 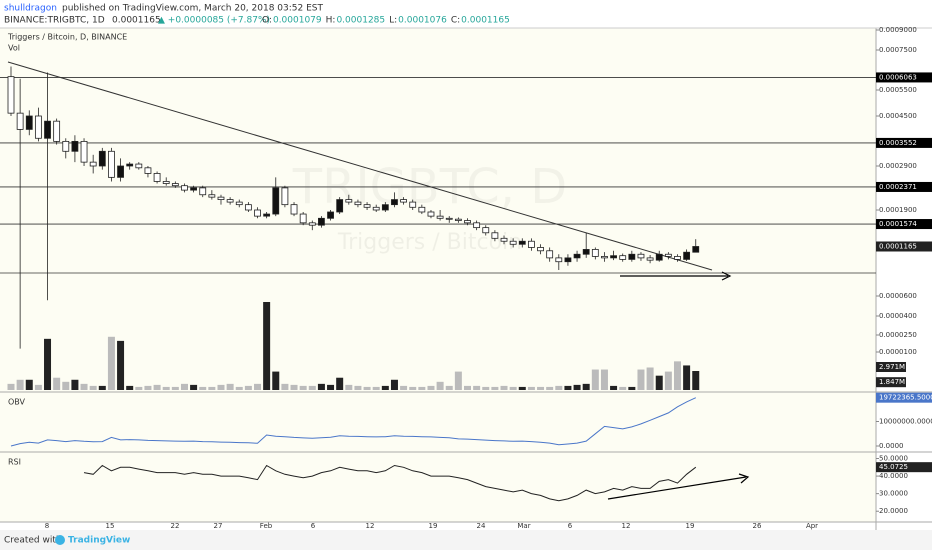 What do you see at coordinates (690, 526) in the screenshot?
I see `x-tick-label: 19` at bounding box center [690, 526].